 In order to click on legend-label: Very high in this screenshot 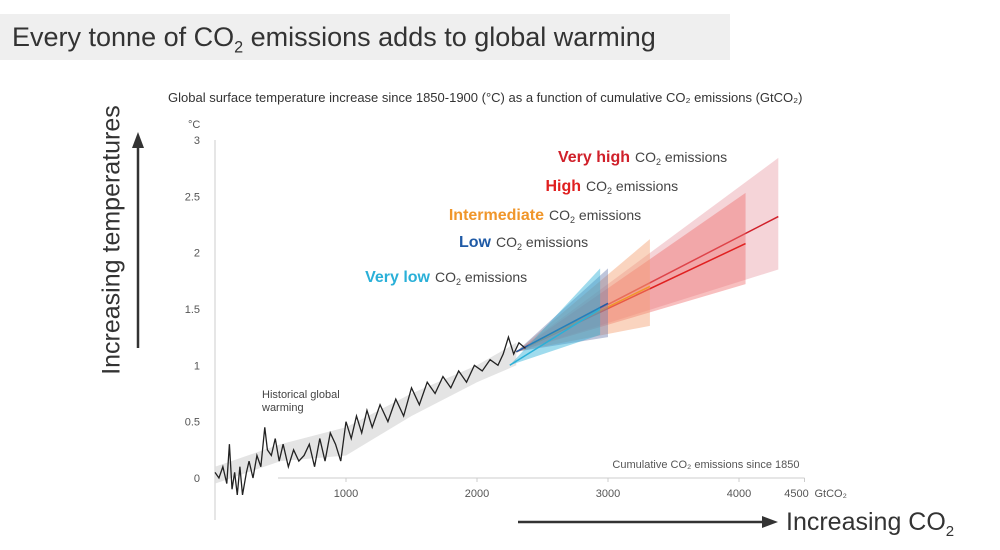, I will do `click(594, 157)`.